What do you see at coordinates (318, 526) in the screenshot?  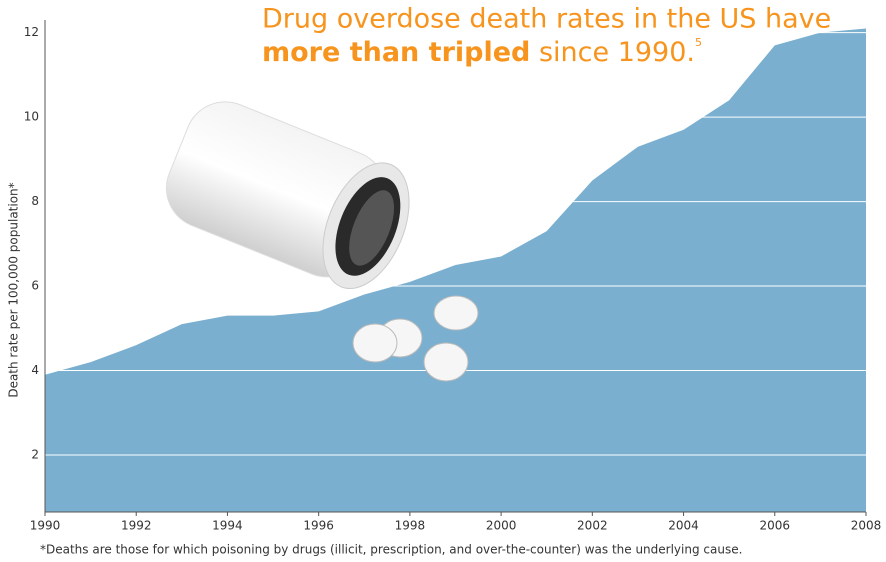 I see `x-tick-label: 1996` at bounding box center [318, 526].